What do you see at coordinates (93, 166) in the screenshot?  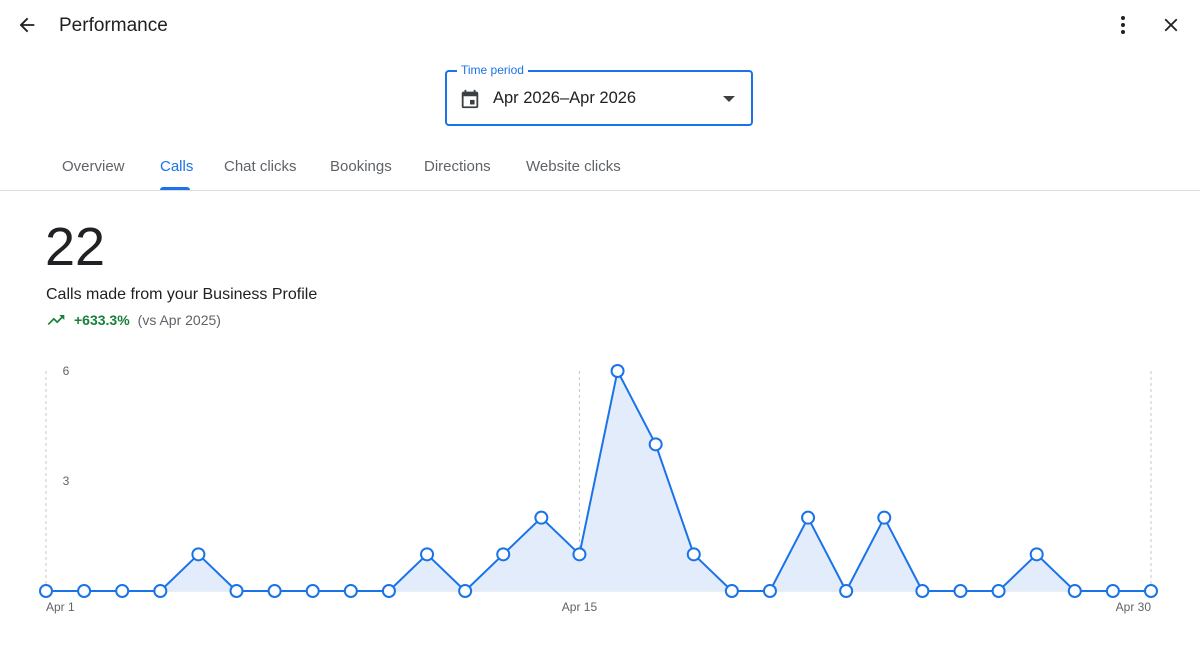 I see `tab-overview: Overview` at bounding box center [93, 166].